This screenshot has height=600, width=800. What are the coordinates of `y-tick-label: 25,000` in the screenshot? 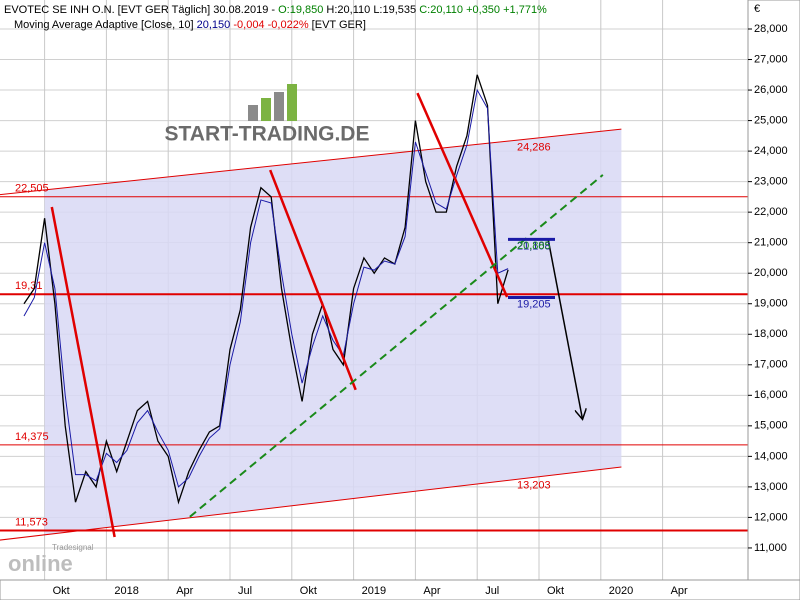 It's located at (771, 120).